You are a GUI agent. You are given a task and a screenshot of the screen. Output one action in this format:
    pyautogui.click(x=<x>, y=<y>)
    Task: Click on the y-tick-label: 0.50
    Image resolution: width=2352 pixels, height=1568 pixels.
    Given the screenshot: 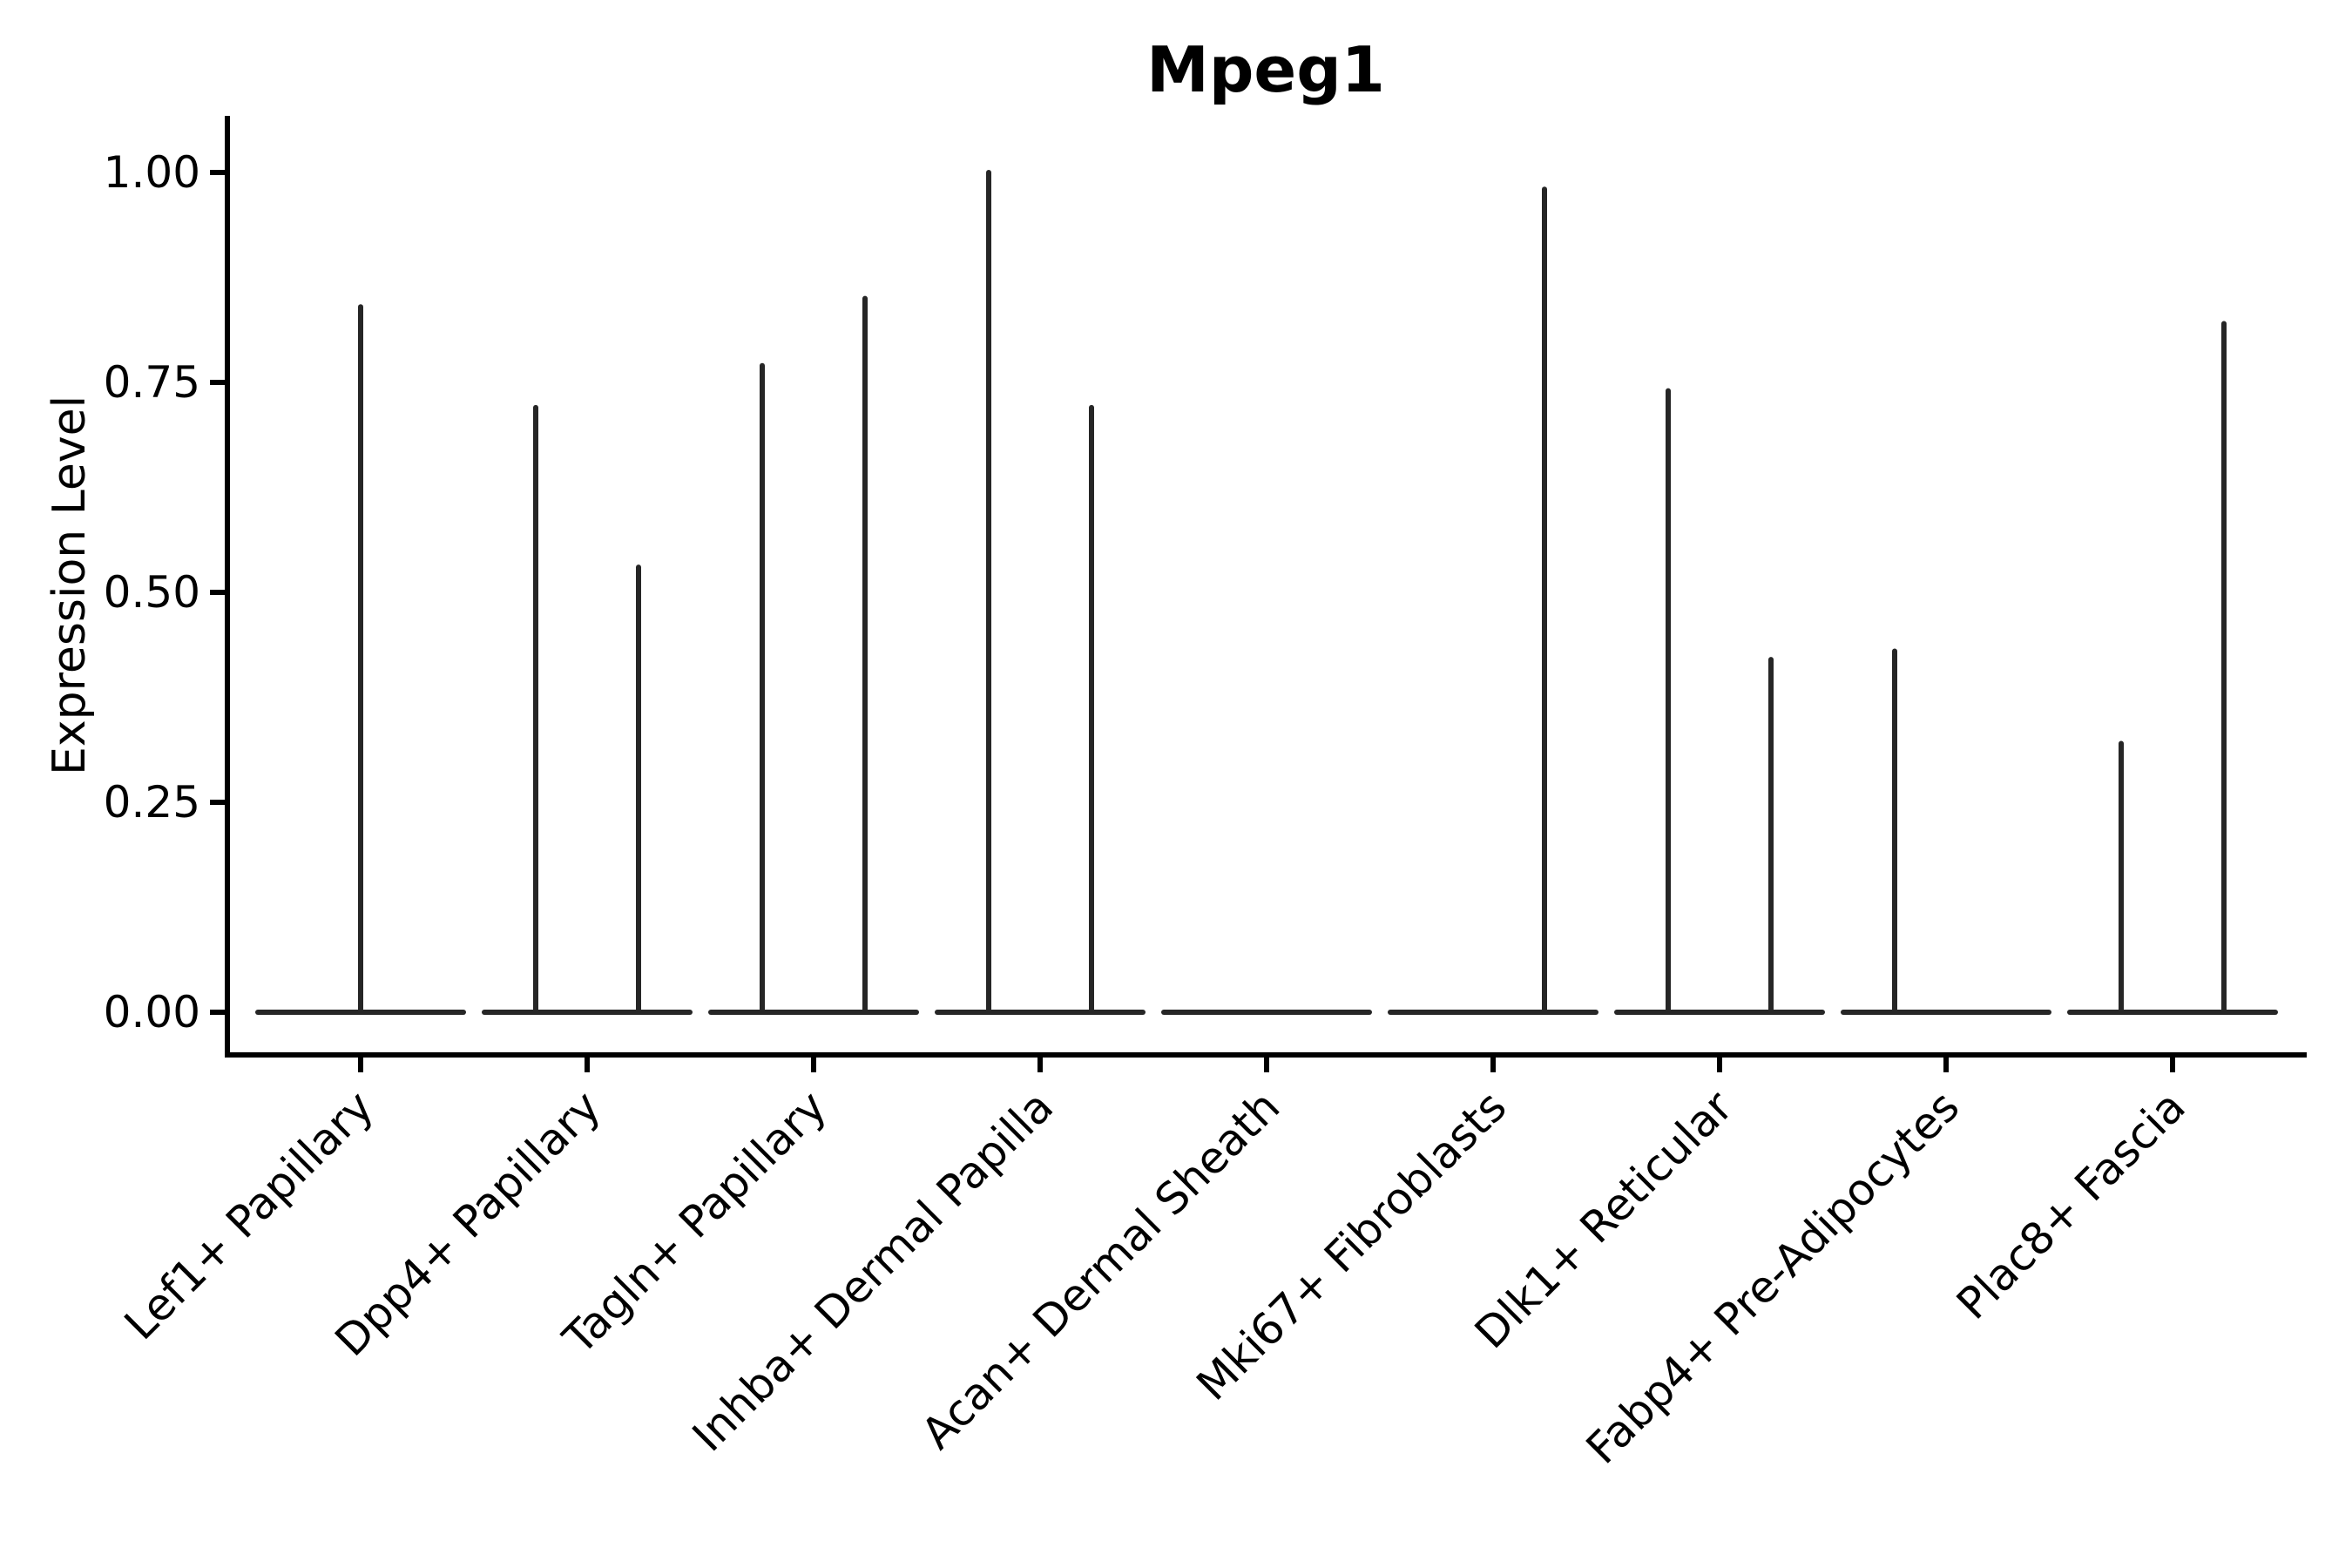 What is the action you would take?
    pyautogui.click(x=151, y=592)
    